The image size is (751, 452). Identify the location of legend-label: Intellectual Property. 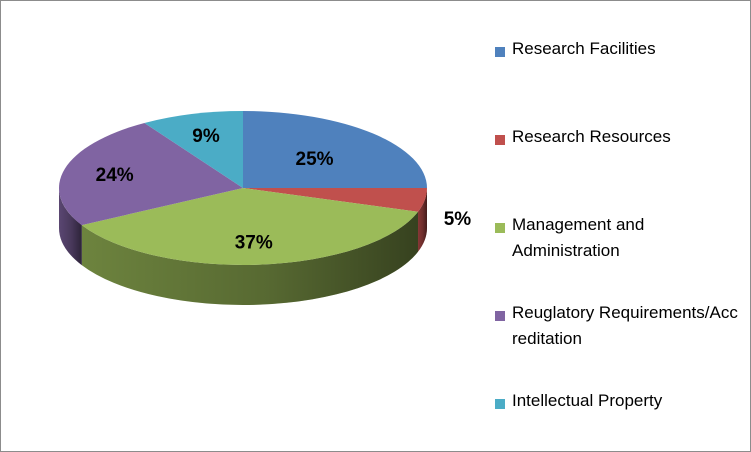
(587, 400).